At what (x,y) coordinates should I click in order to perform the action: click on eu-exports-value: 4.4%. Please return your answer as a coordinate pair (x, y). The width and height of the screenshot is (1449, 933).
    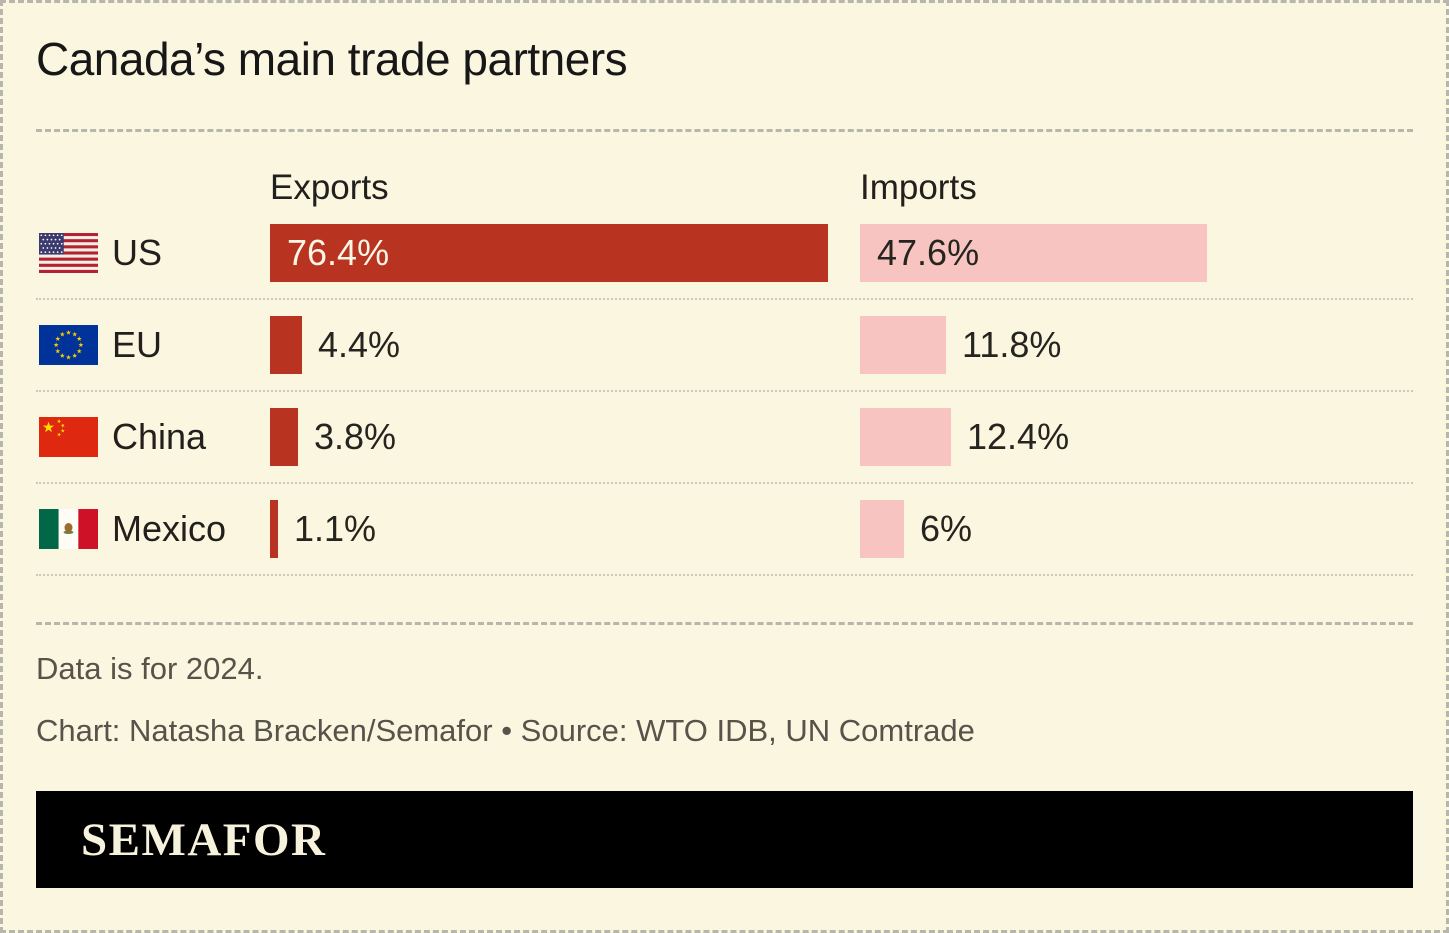
    Looking at the image, I should click on (359, 344).